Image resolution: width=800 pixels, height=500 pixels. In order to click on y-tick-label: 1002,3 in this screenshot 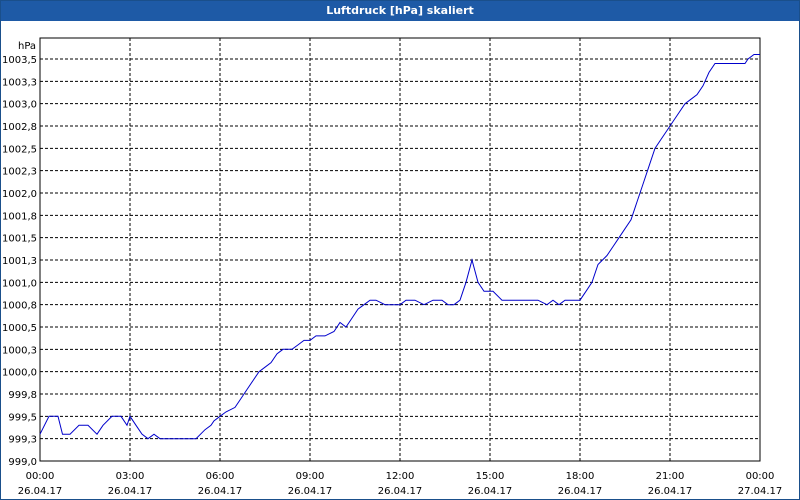, I will do `click(19, 172)`.